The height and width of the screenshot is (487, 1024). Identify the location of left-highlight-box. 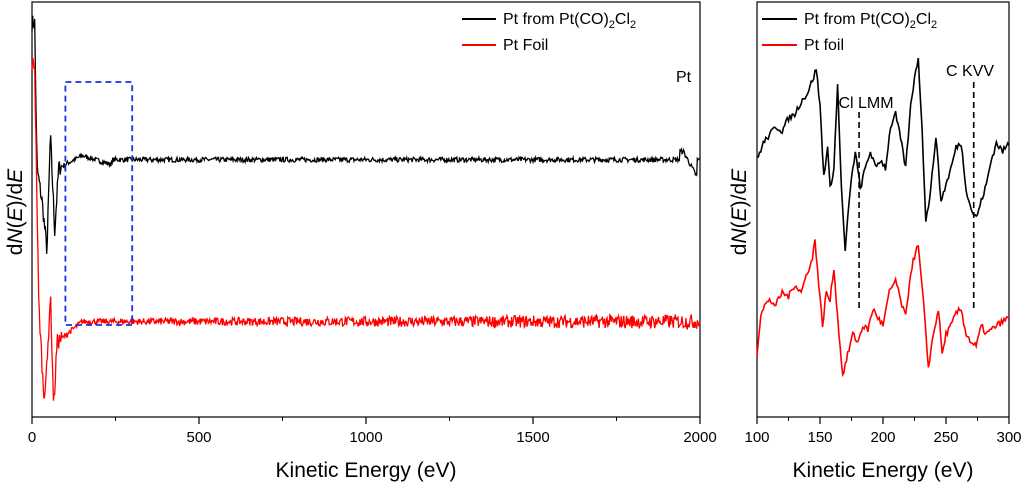
(99, 203).